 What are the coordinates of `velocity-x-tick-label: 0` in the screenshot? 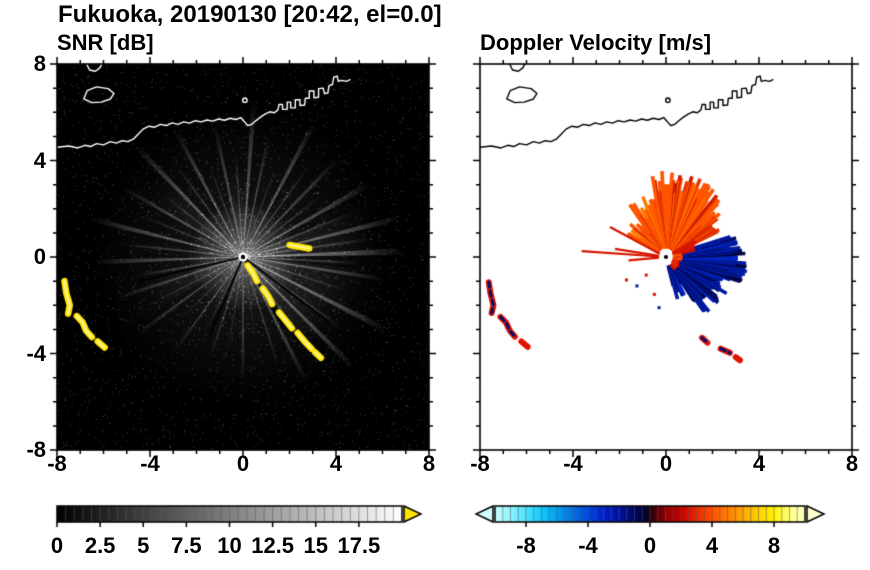 It's located at (666, 463).